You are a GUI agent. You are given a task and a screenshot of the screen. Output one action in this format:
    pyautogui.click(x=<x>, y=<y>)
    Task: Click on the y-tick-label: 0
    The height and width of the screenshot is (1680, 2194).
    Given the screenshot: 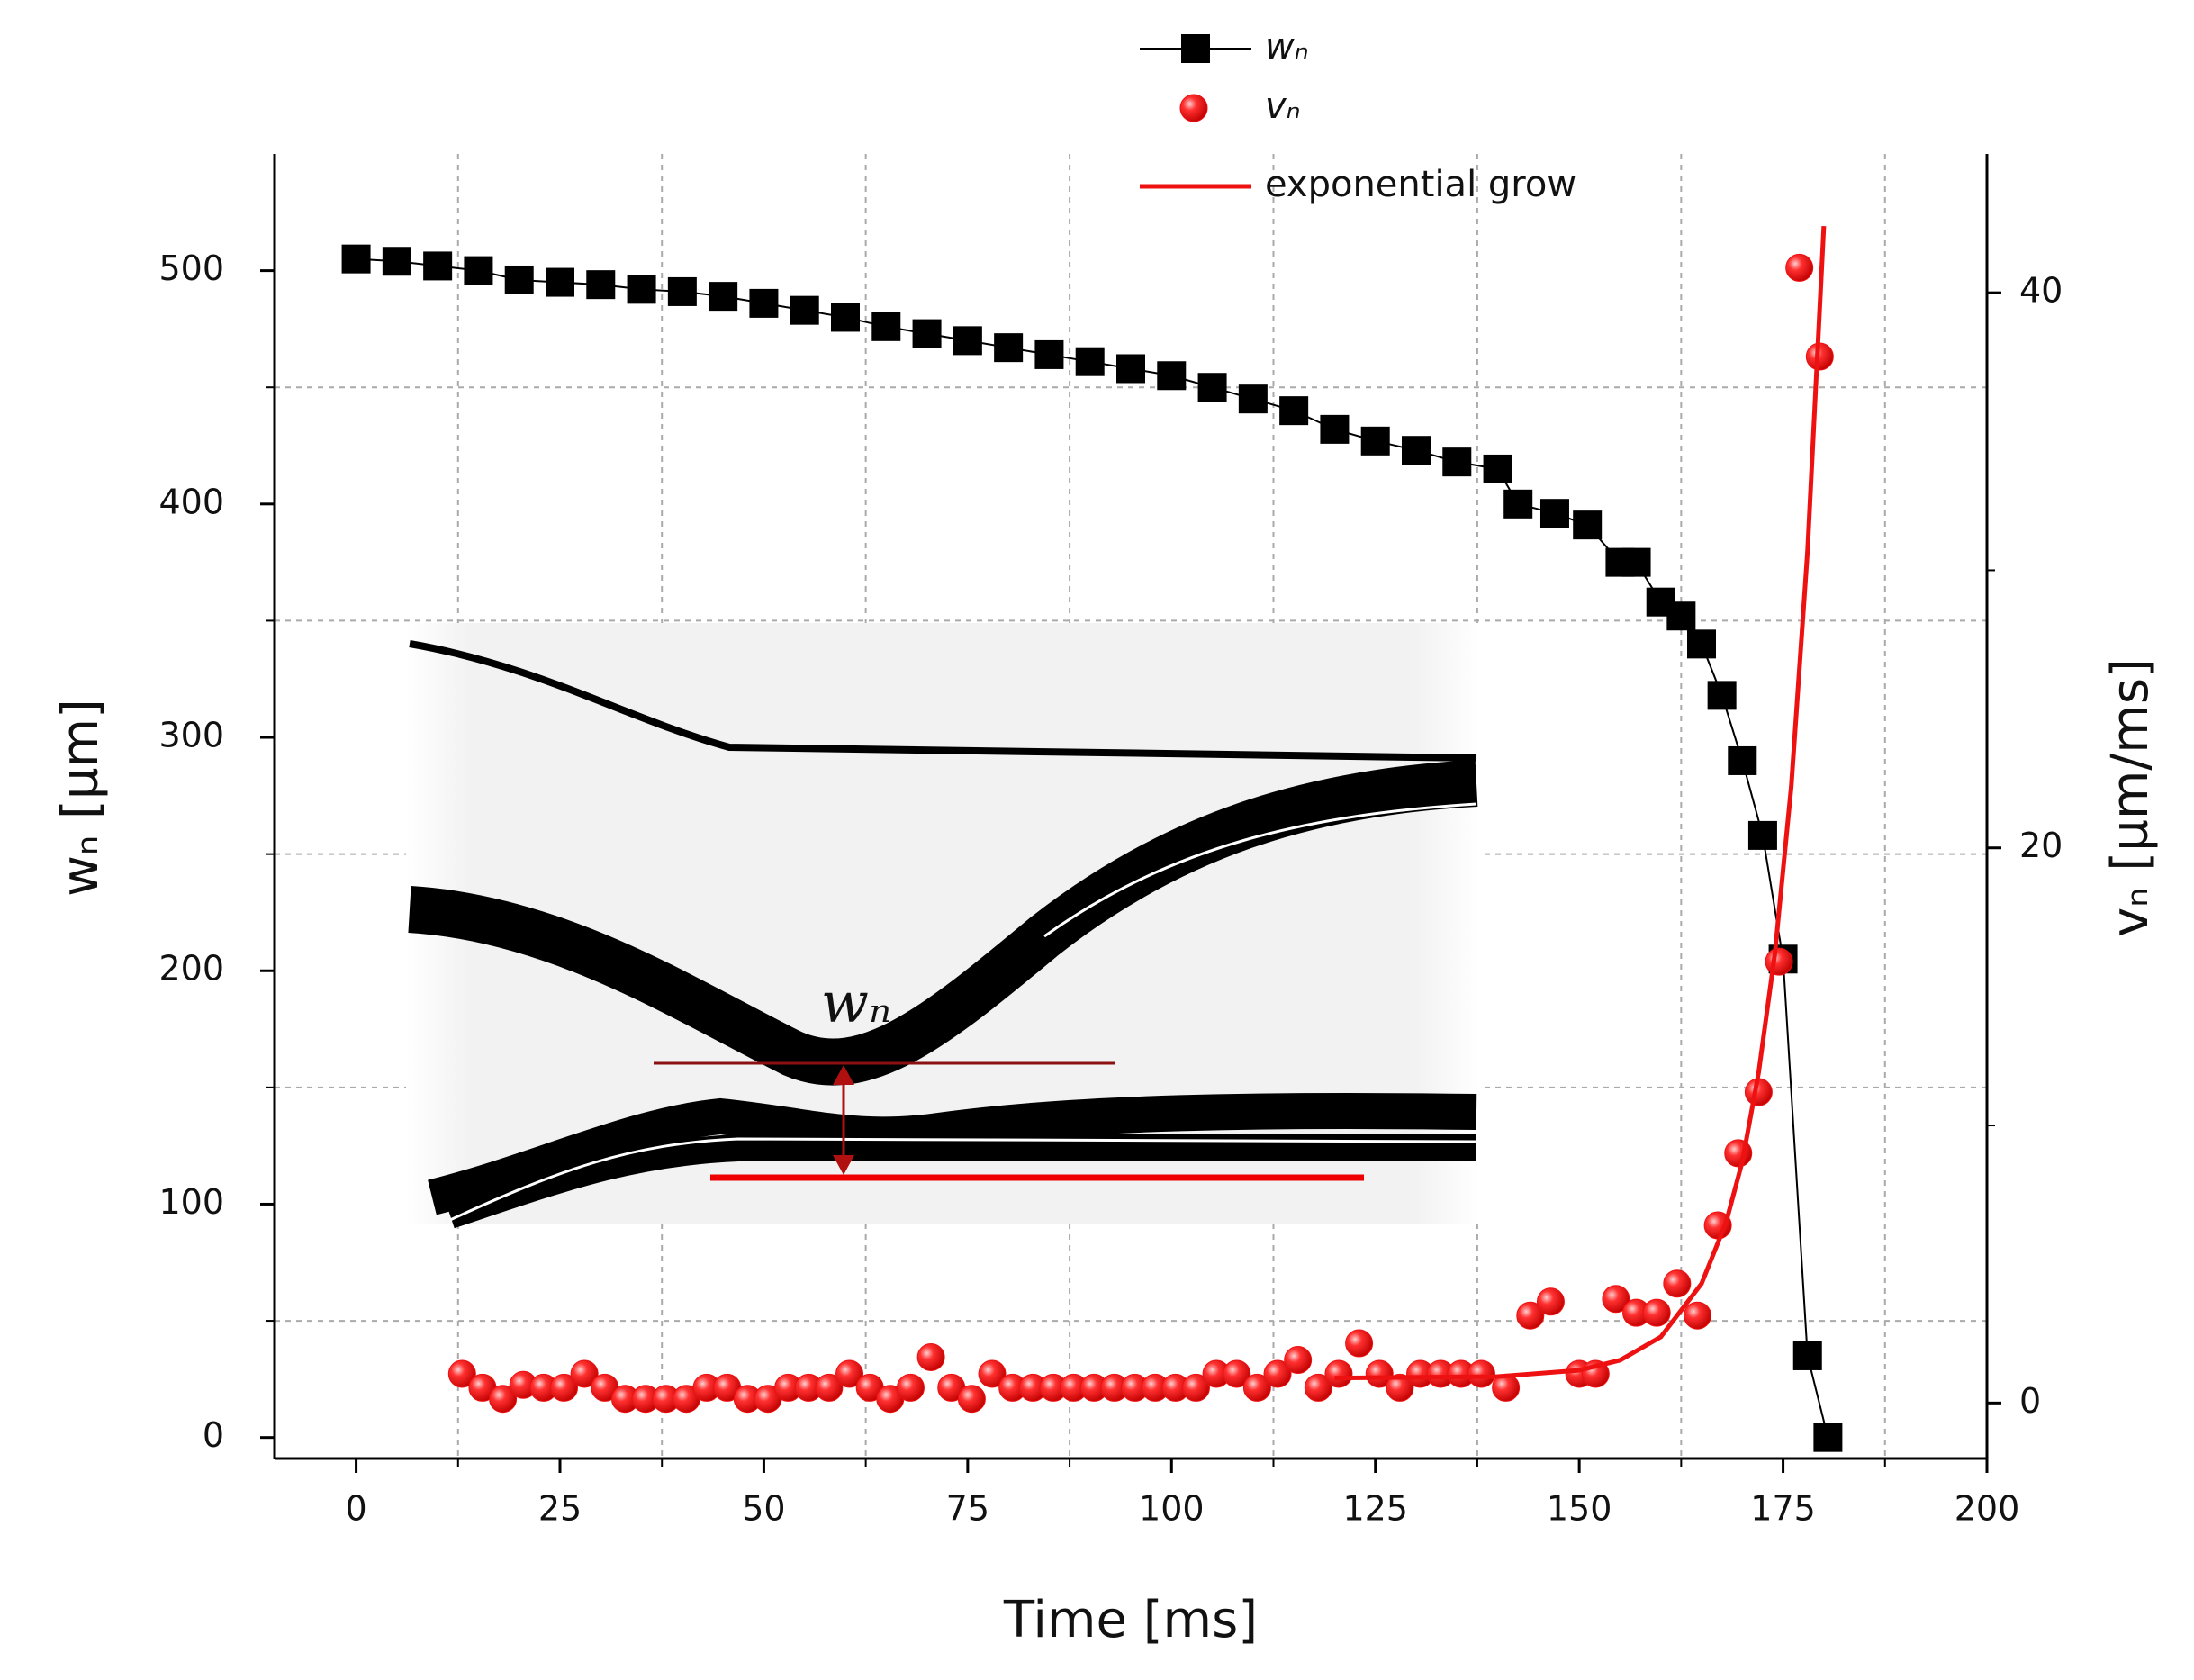 What is the action you would take?
    pyautogui.click(x=213, y=1435)
    